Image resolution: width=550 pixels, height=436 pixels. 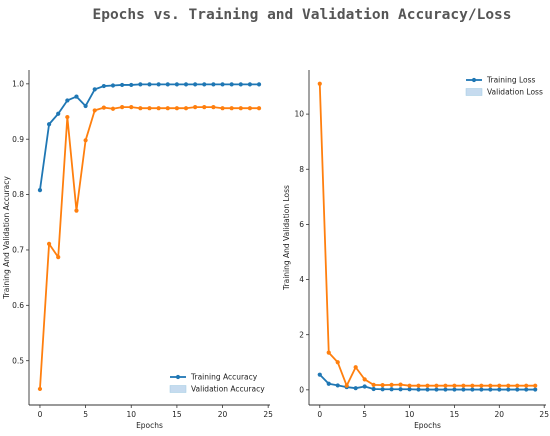 I want to click on training-loss-legend-marker, so click(x=474, y=80).